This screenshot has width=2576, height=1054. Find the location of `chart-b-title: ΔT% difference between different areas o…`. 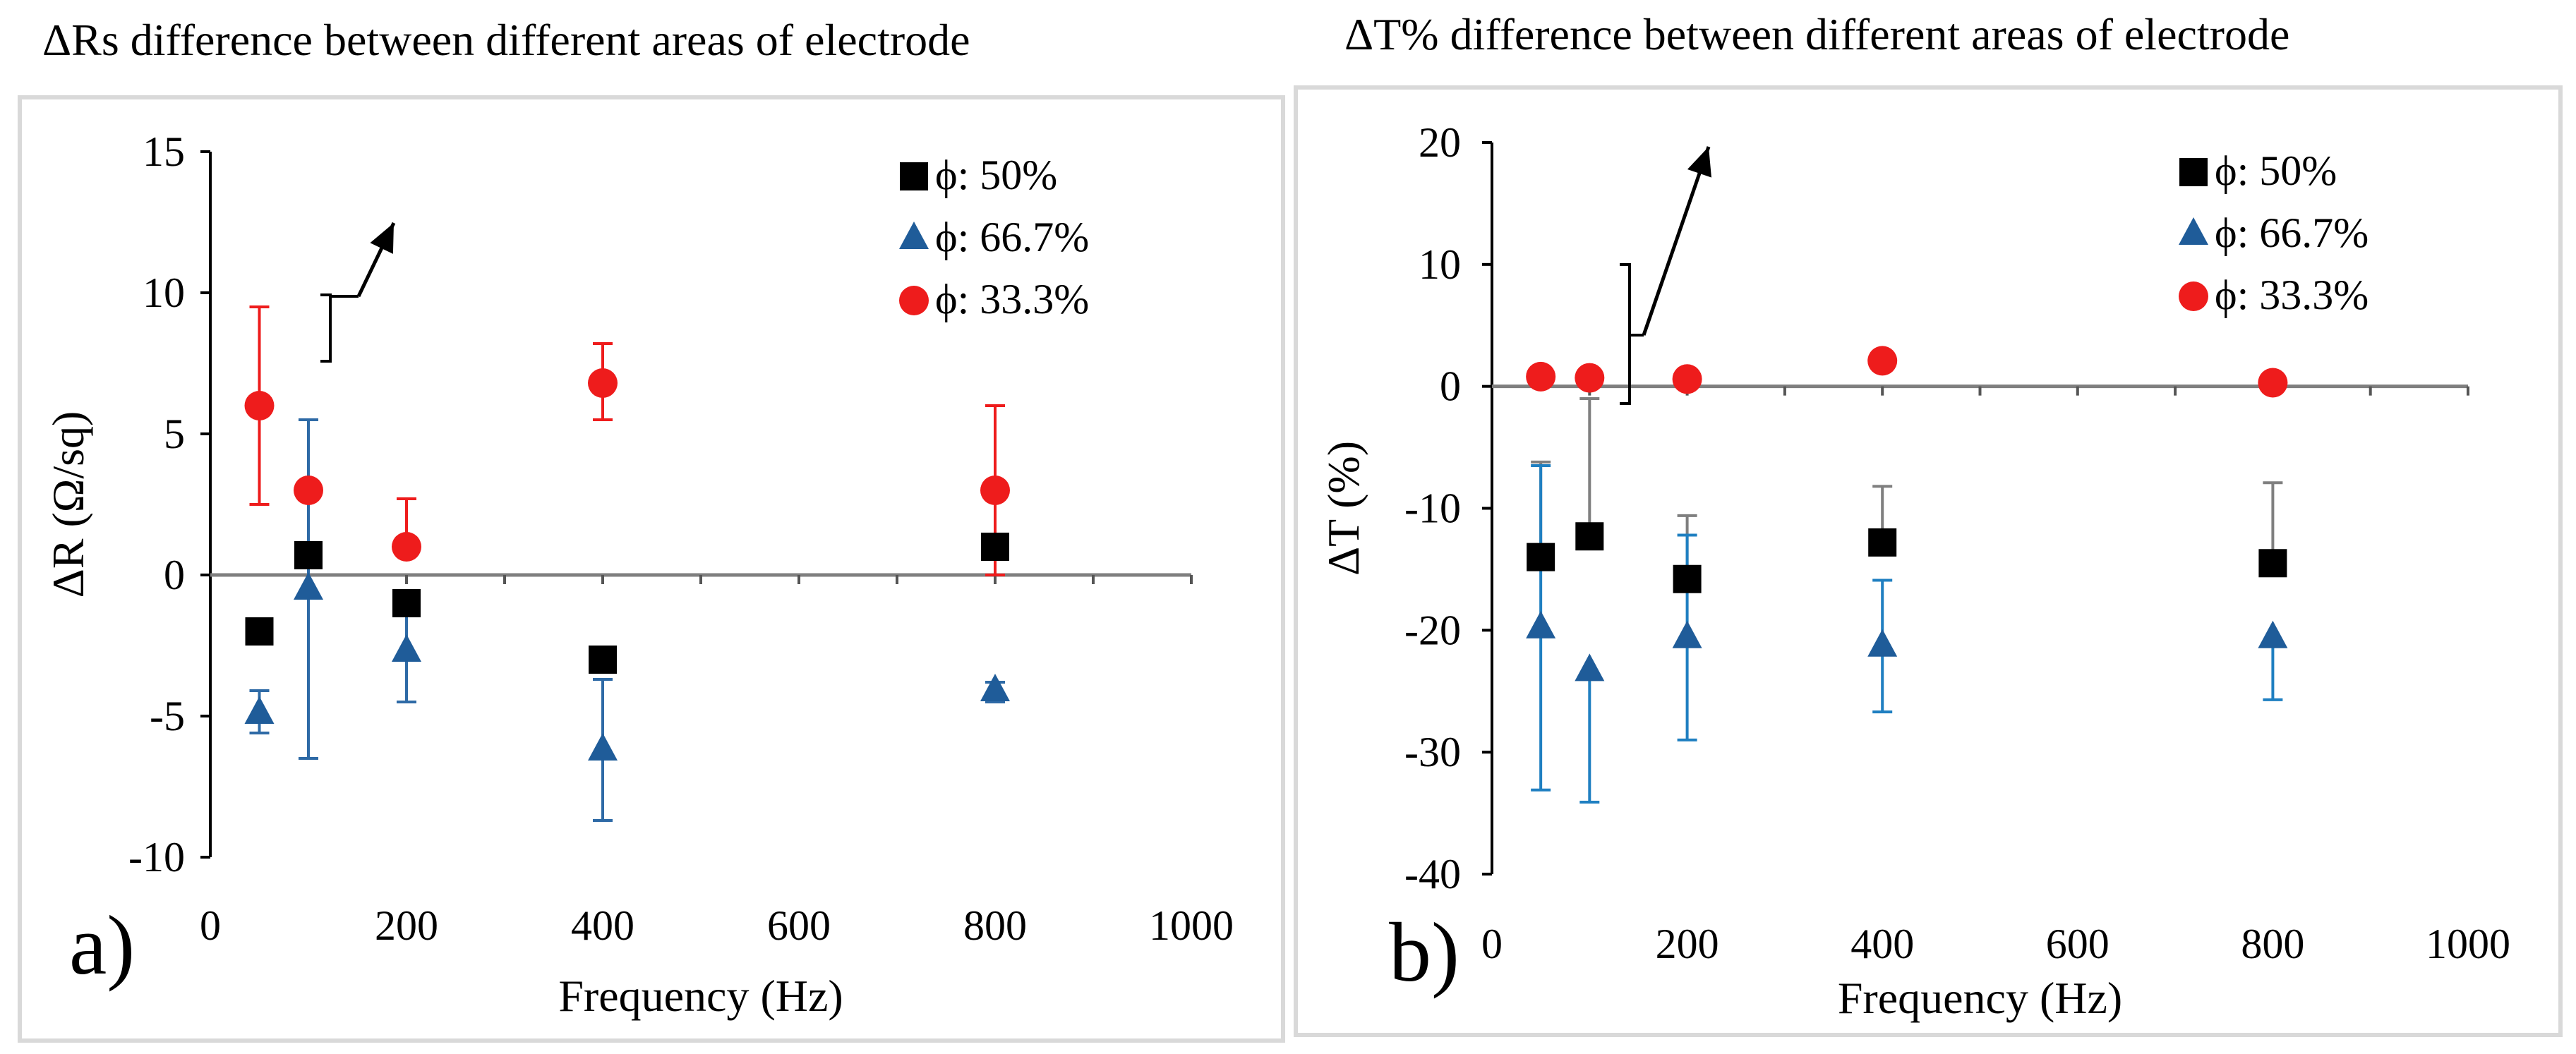

chart-b-title: ΔT% difference between different areas o… is located at coordinates (1817, 34).